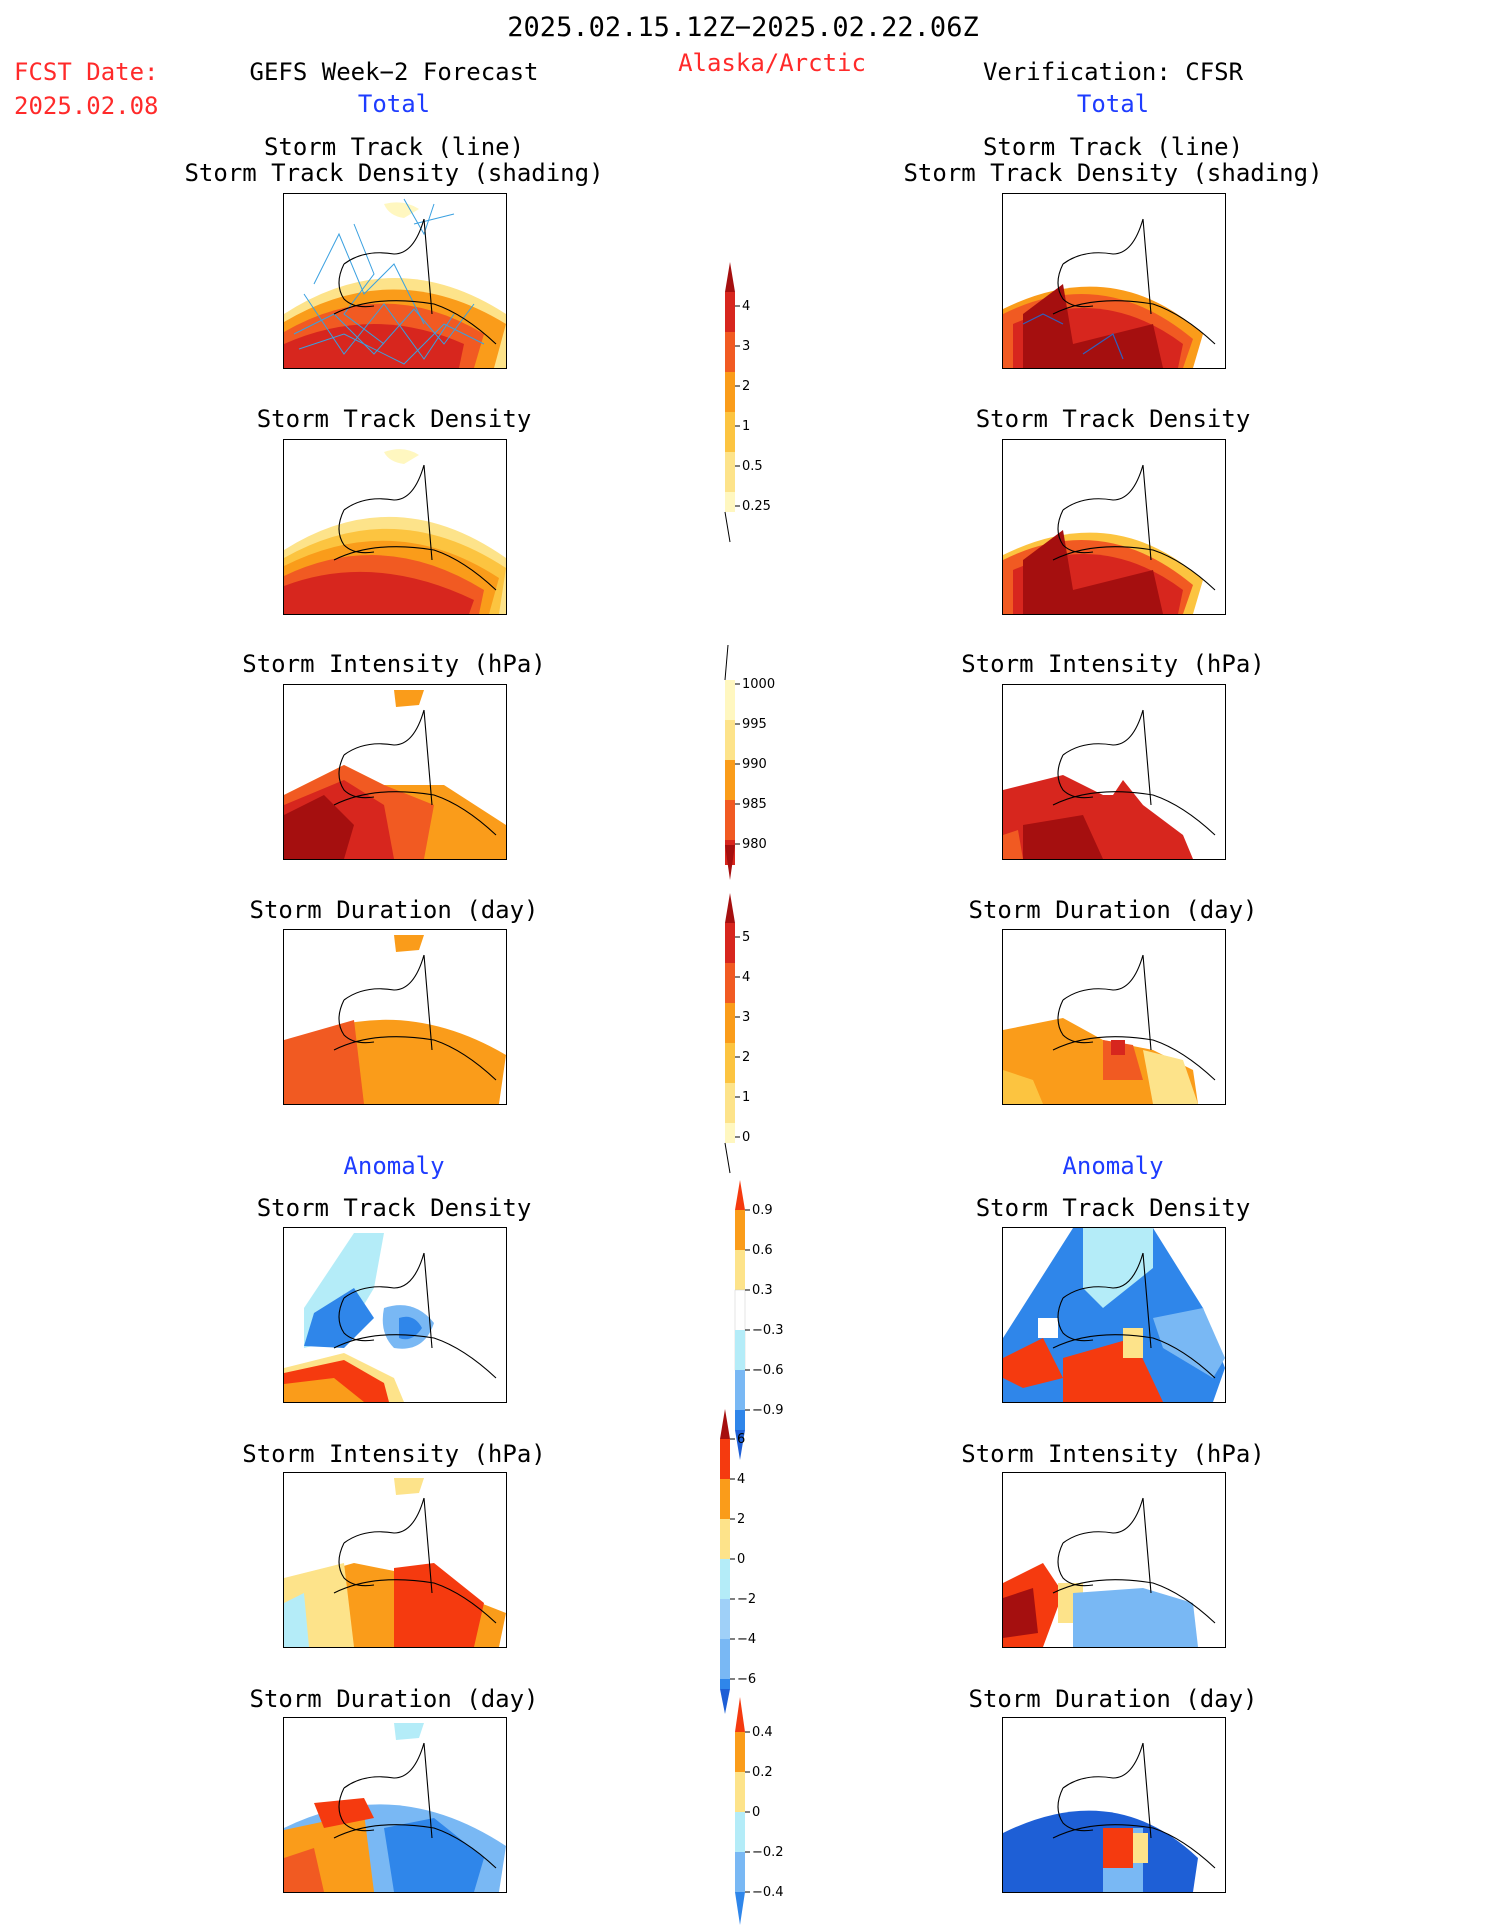 This screenshot has width=1487, height=1931. I want to click on right-row5-title: Storm Track Density, so click(1113, 1208).